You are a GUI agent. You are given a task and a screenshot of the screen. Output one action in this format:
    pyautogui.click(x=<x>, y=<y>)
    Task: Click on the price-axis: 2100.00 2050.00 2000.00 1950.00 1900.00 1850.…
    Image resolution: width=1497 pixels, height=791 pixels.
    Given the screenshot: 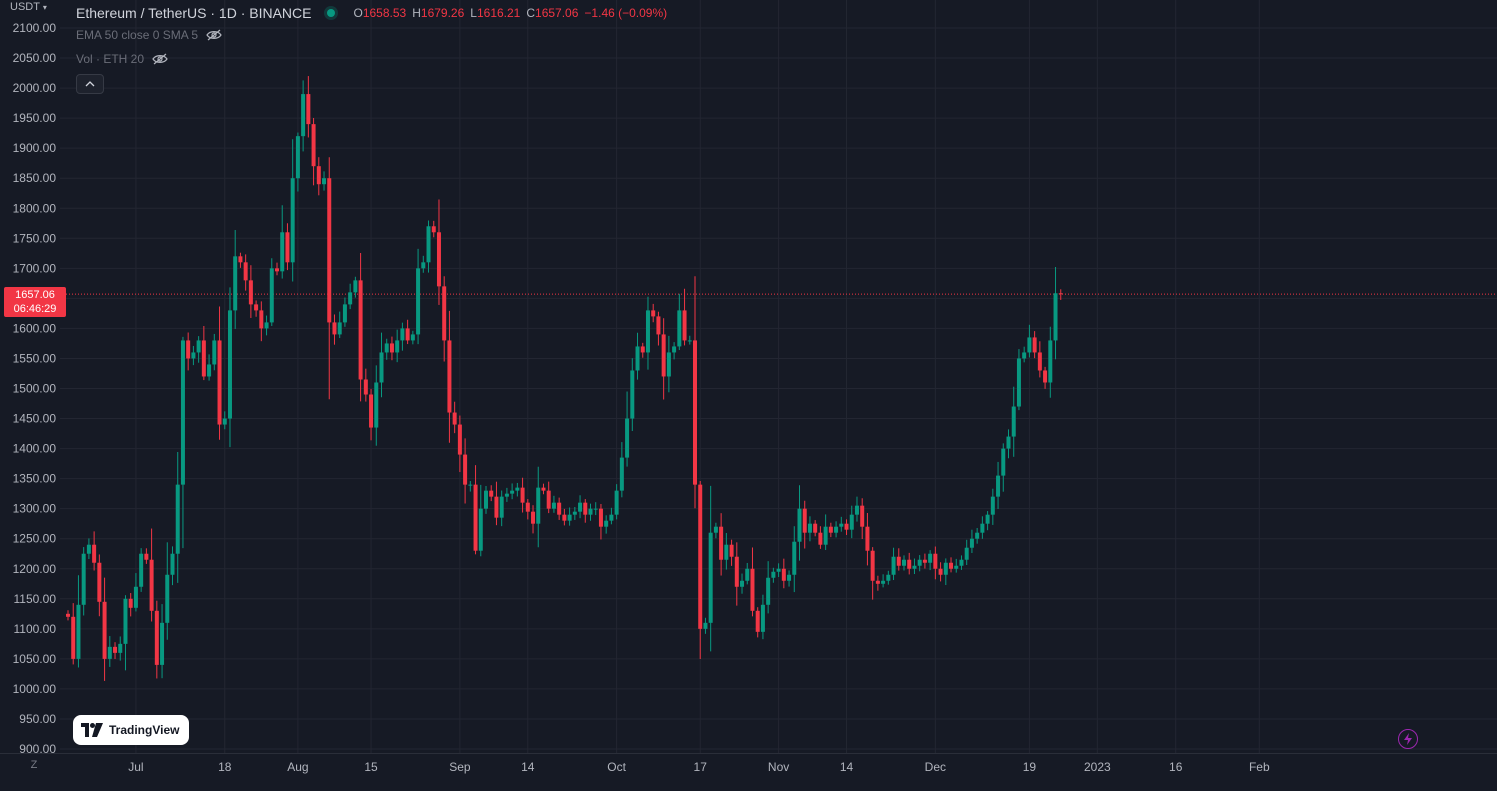 What is the action you would take?
    pyautogui.click(x=35, y=388)
    